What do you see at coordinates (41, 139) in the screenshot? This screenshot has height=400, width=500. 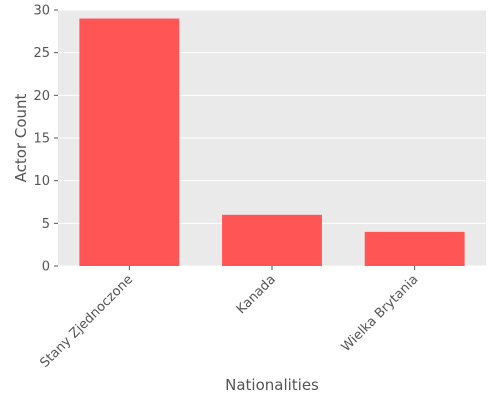 I see `y-tick-label: 15` at bounding box center [41, 139].